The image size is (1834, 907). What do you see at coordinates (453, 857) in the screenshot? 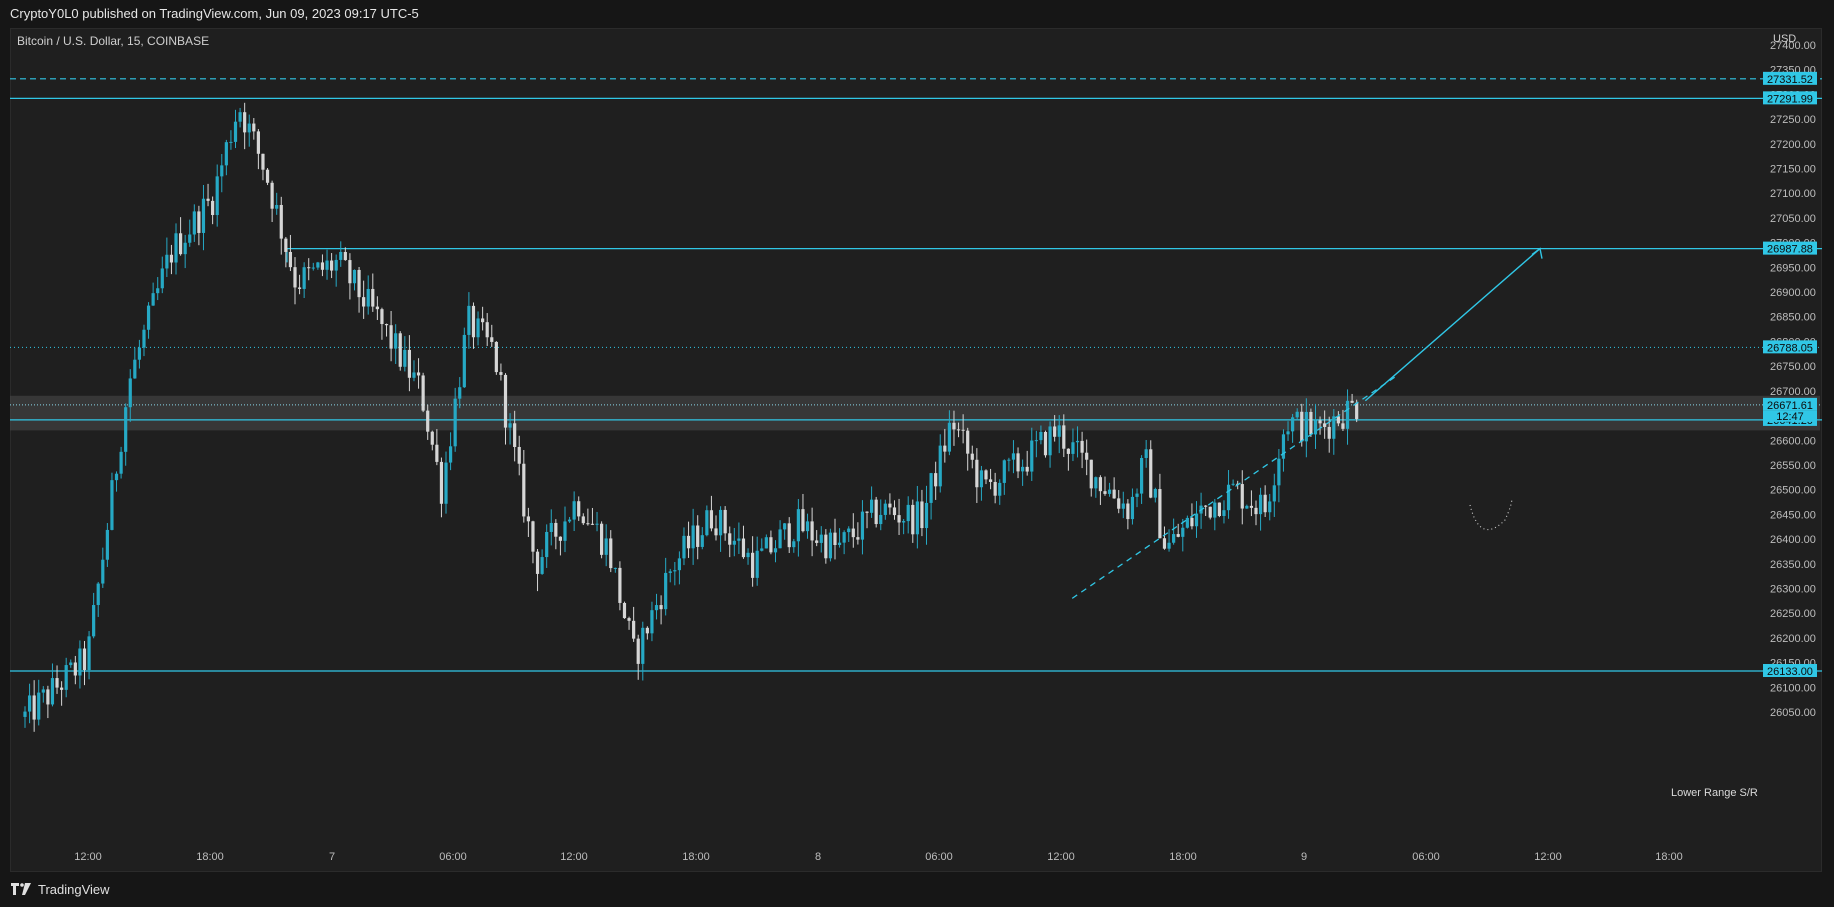
I see `time-tick: 06:00` at bounding box center [453, 857].